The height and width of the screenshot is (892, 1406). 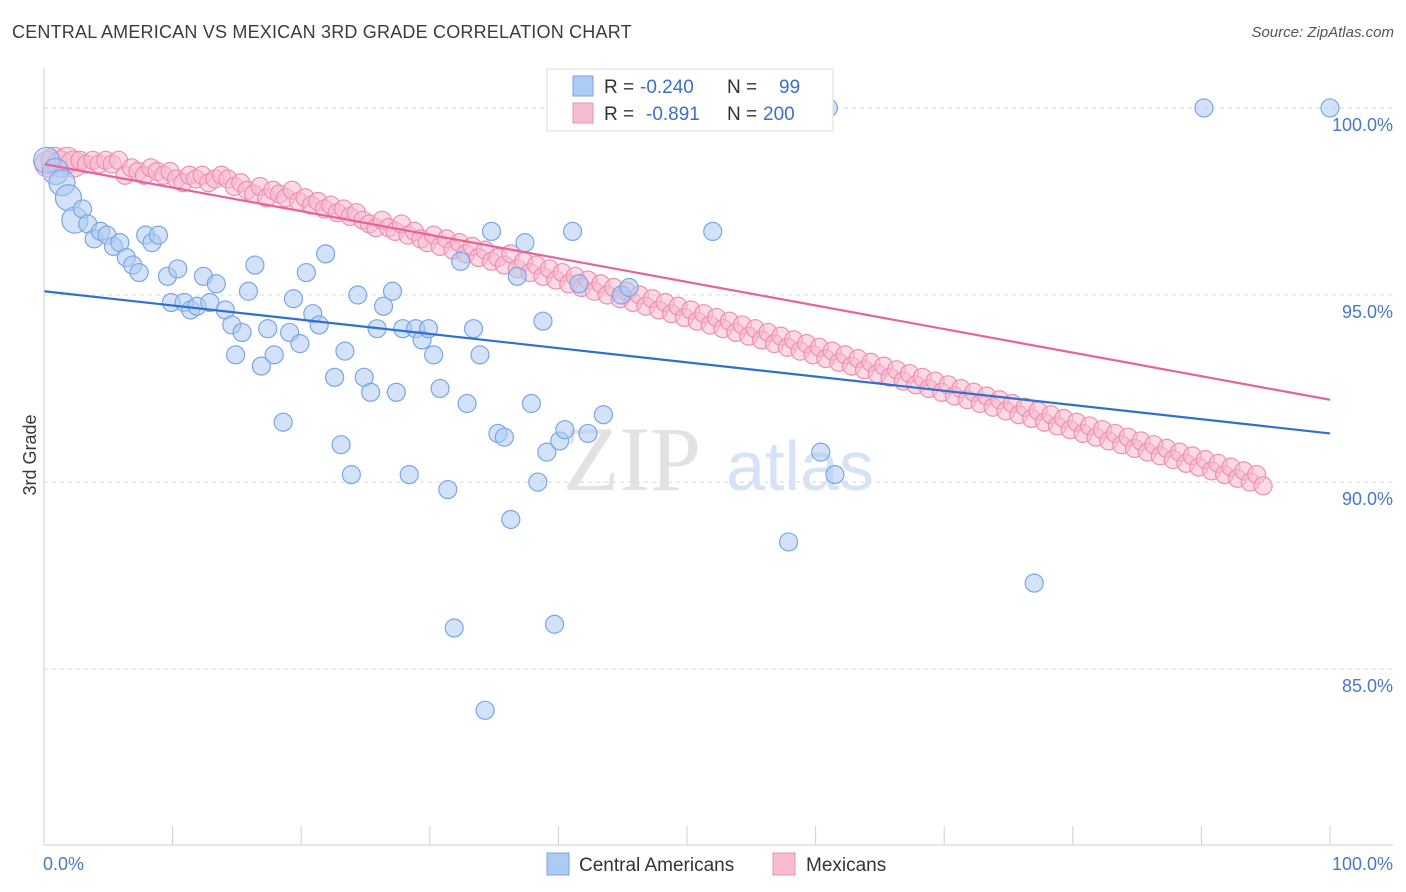 I want to click on y-tick-label-0: 100.0%, so click(x=1362, y=125).